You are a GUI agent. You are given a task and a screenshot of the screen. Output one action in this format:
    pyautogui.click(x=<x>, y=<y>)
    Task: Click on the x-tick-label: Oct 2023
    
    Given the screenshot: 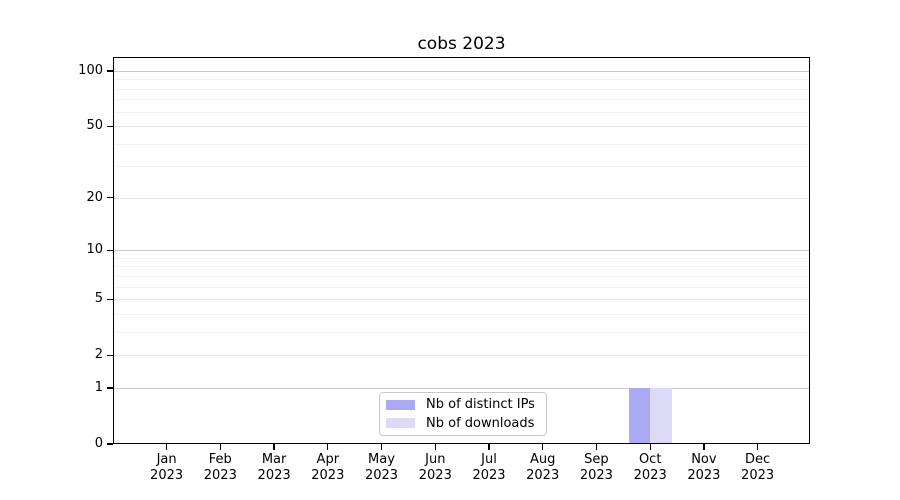 What is the action you would take?
    pyautogui.click(x=650, y=467)
    